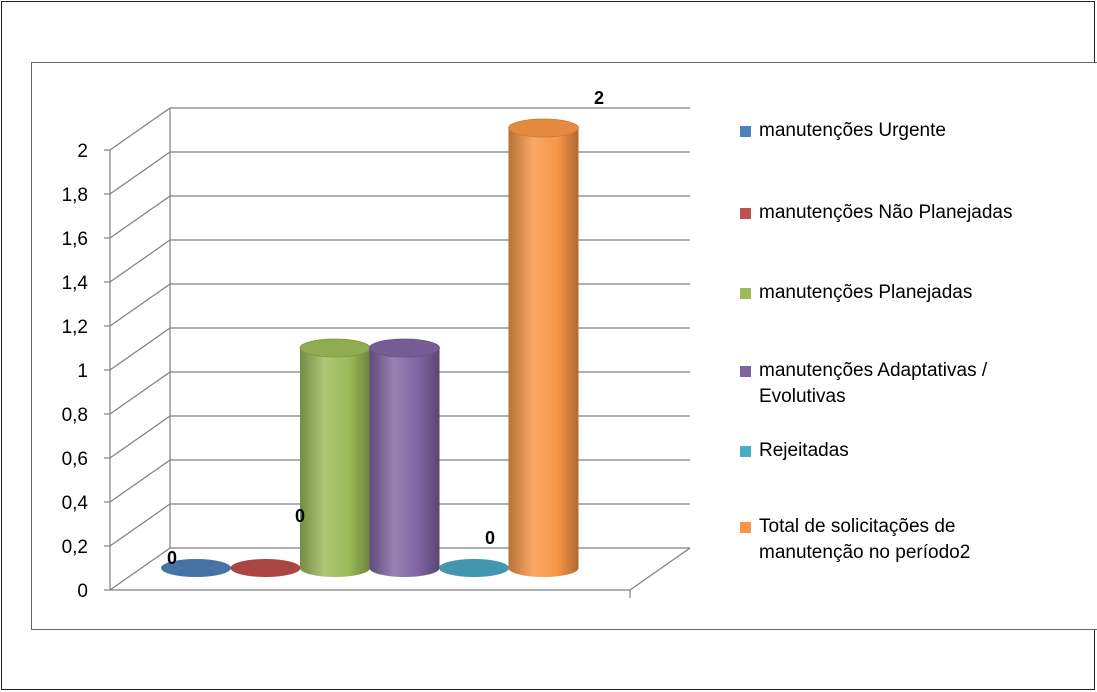  What do you see at coordinates (873, 383) in the screenshot?
I see `legend-label: manutenções Adaptativas / Evolutivas` at bounding box center [873, 383].